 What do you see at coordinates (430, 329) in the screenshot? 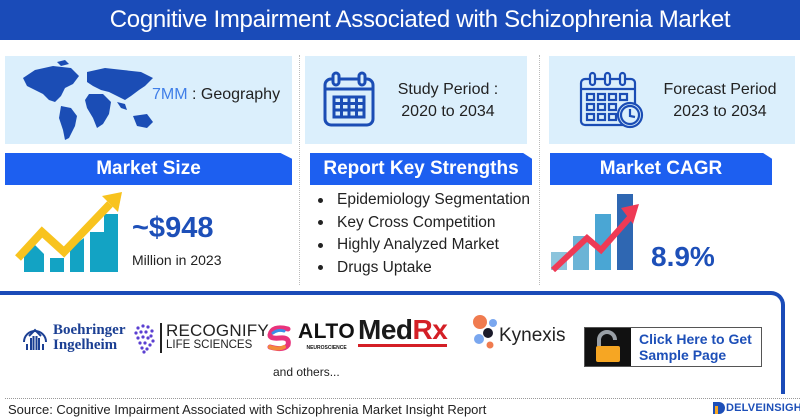
I see `logo-text: Rx` at bounding box center [430, 329].